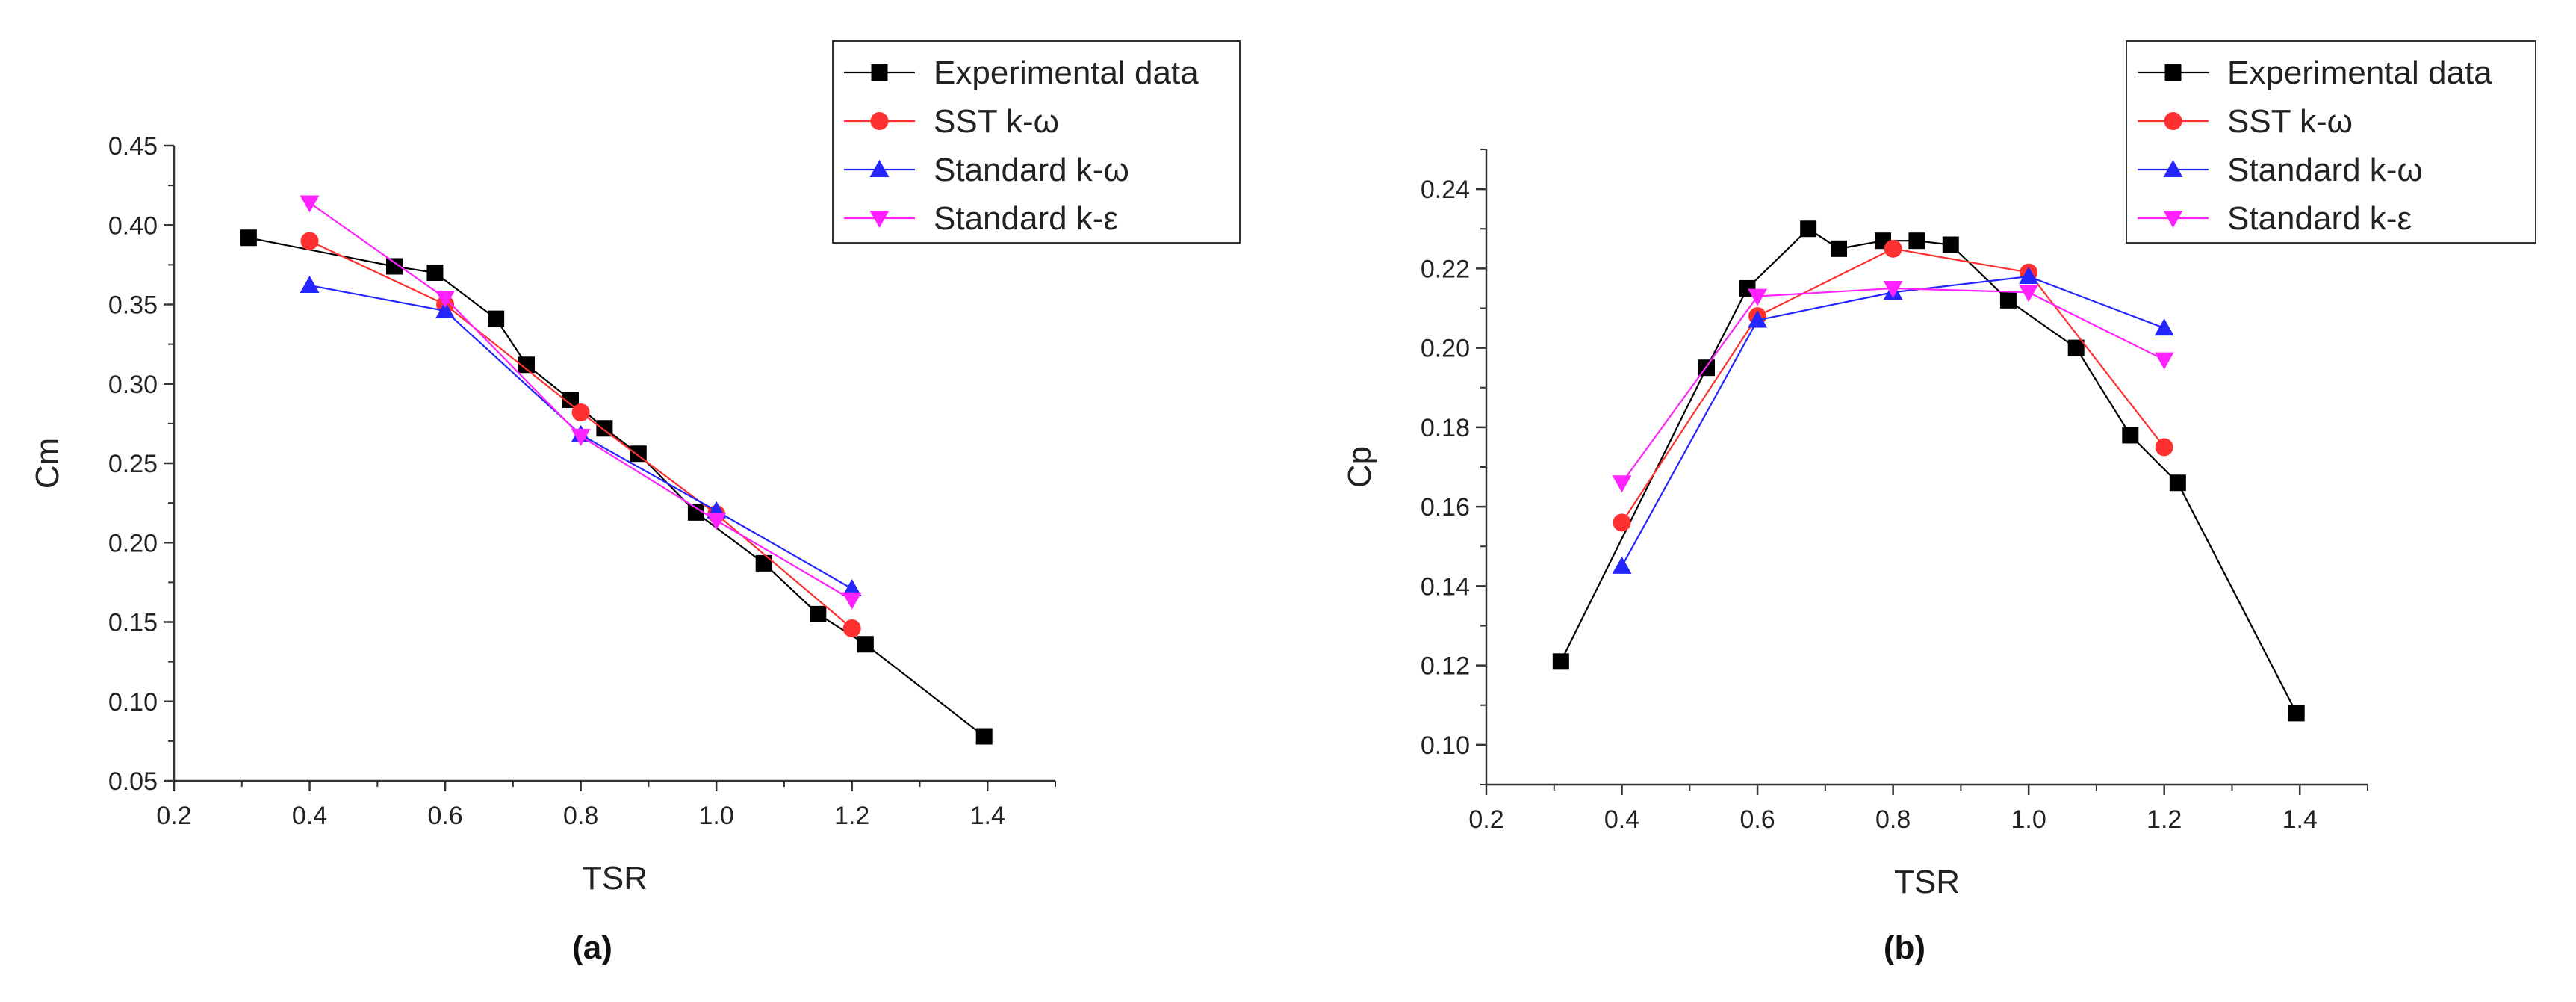 This screenshot has height=1002, width=2576. What do you see at coordinates (1893, 819) in the screenshot?
I see `chart-b-x-tick-label: 0.8` at bounding box center [1893, 819].